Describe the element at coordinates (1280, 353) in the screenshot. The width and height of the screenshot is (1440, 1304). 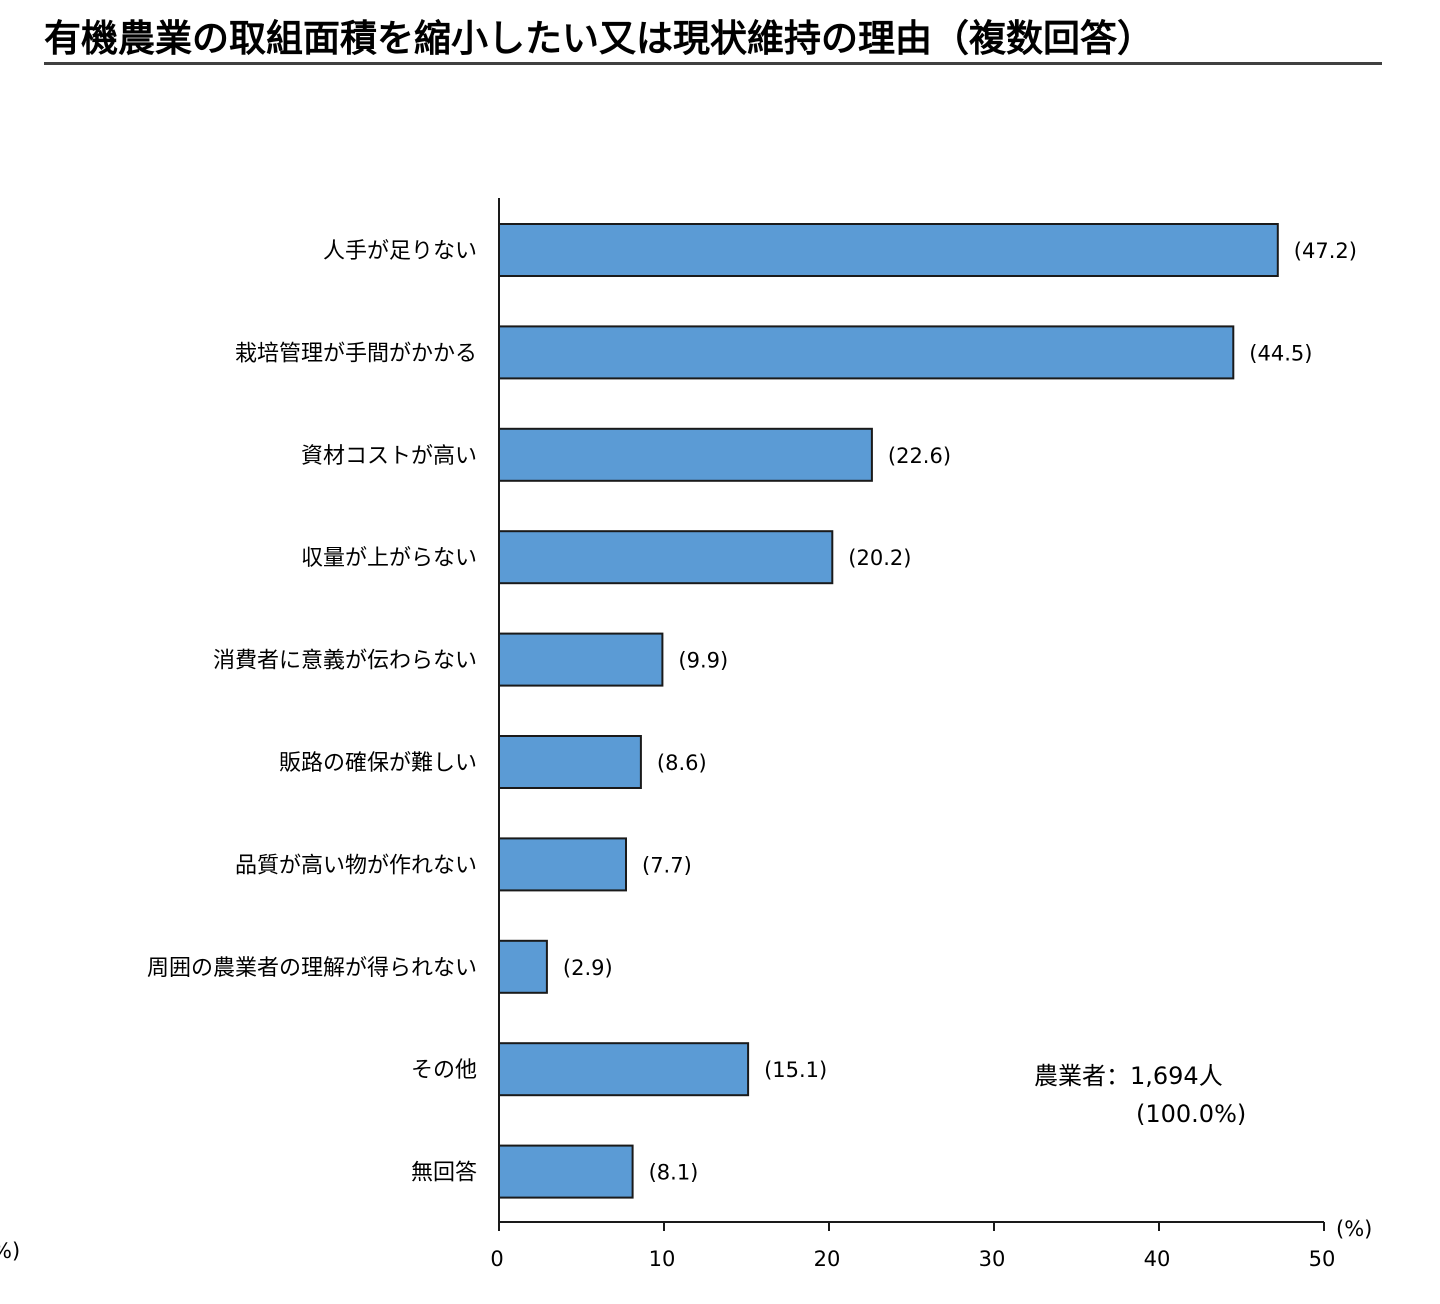
I see `value-label: (44.5)` at that location.